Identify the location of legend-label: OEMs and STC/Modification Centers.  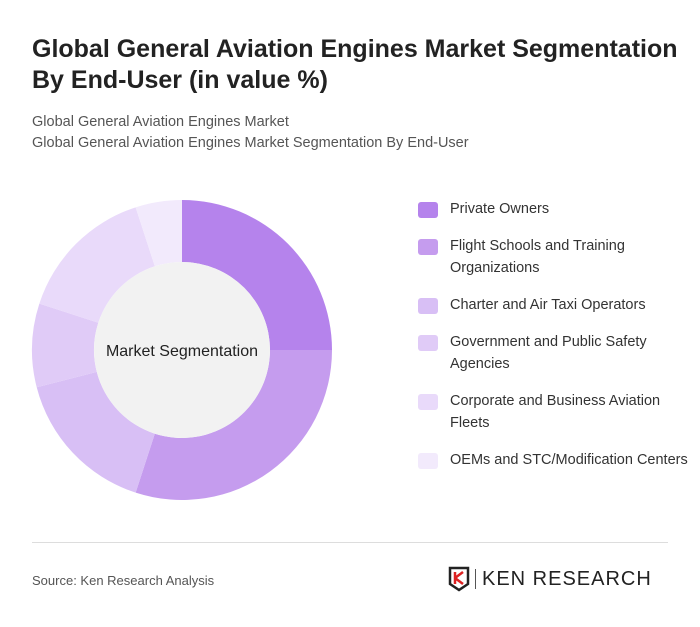
(569, 460).